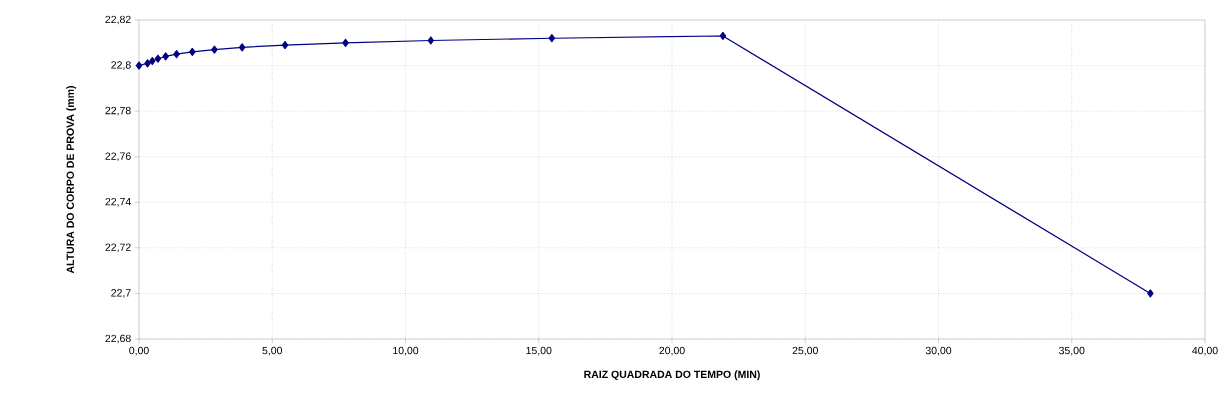 Image resolution: width=1226 pixels, height=405 pixels. What do you see at coordinates (118, 157) in the screenshot?
I see `y-tick-label: 22,76` at bounding box center [118, 157].